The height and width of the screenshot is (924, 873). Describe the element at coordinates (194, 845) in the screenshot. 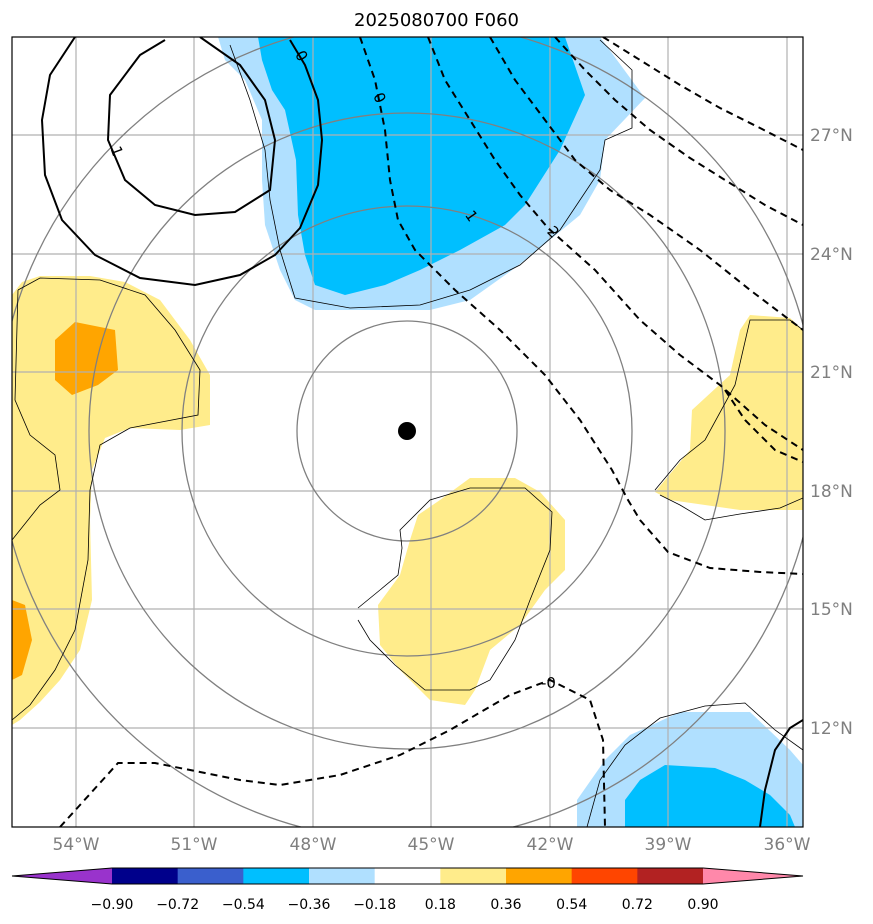

I see `lon-tick-label: 51°W` at that location.